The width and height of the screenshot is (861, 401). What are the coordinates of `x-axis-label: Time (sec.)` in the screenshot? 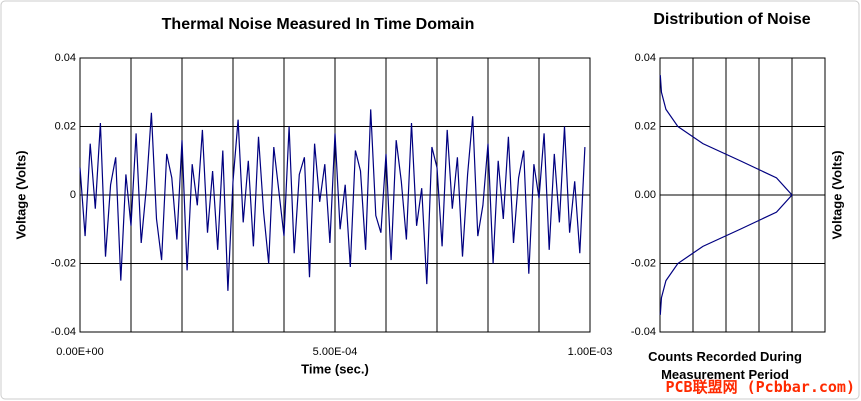 It's located at (335, 368).